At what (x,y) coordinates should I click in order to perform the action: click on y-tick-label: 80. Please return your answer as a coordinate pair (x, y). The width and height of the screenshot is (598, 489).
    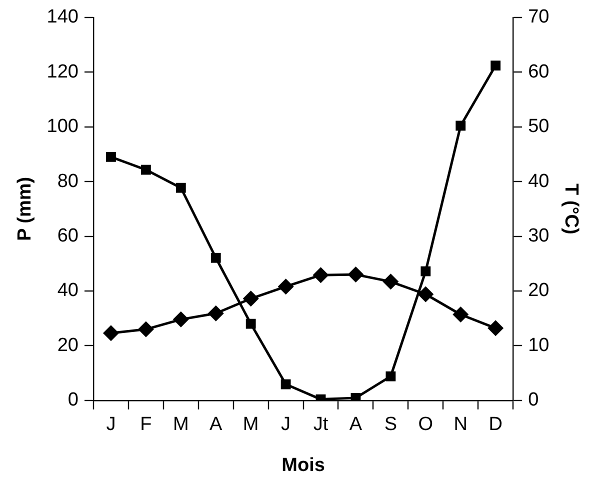
    Looking at the image, I should click on (67, 181).